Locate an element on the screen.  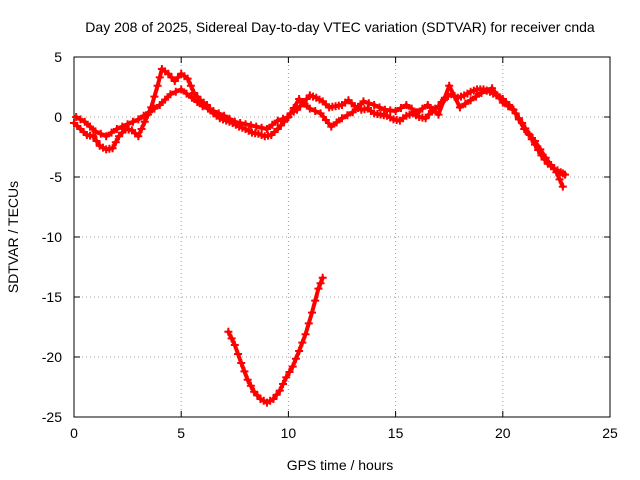
y-tick-label: -15 is located at coordinates (52, 297).